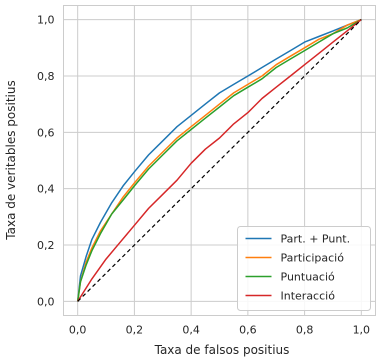 The height and width of the screenshot is (360, 381). Describe the element at coordinates (222, 350) in the screenshot. I see `x-axis-label: Taxa de falsos positius` at that location.